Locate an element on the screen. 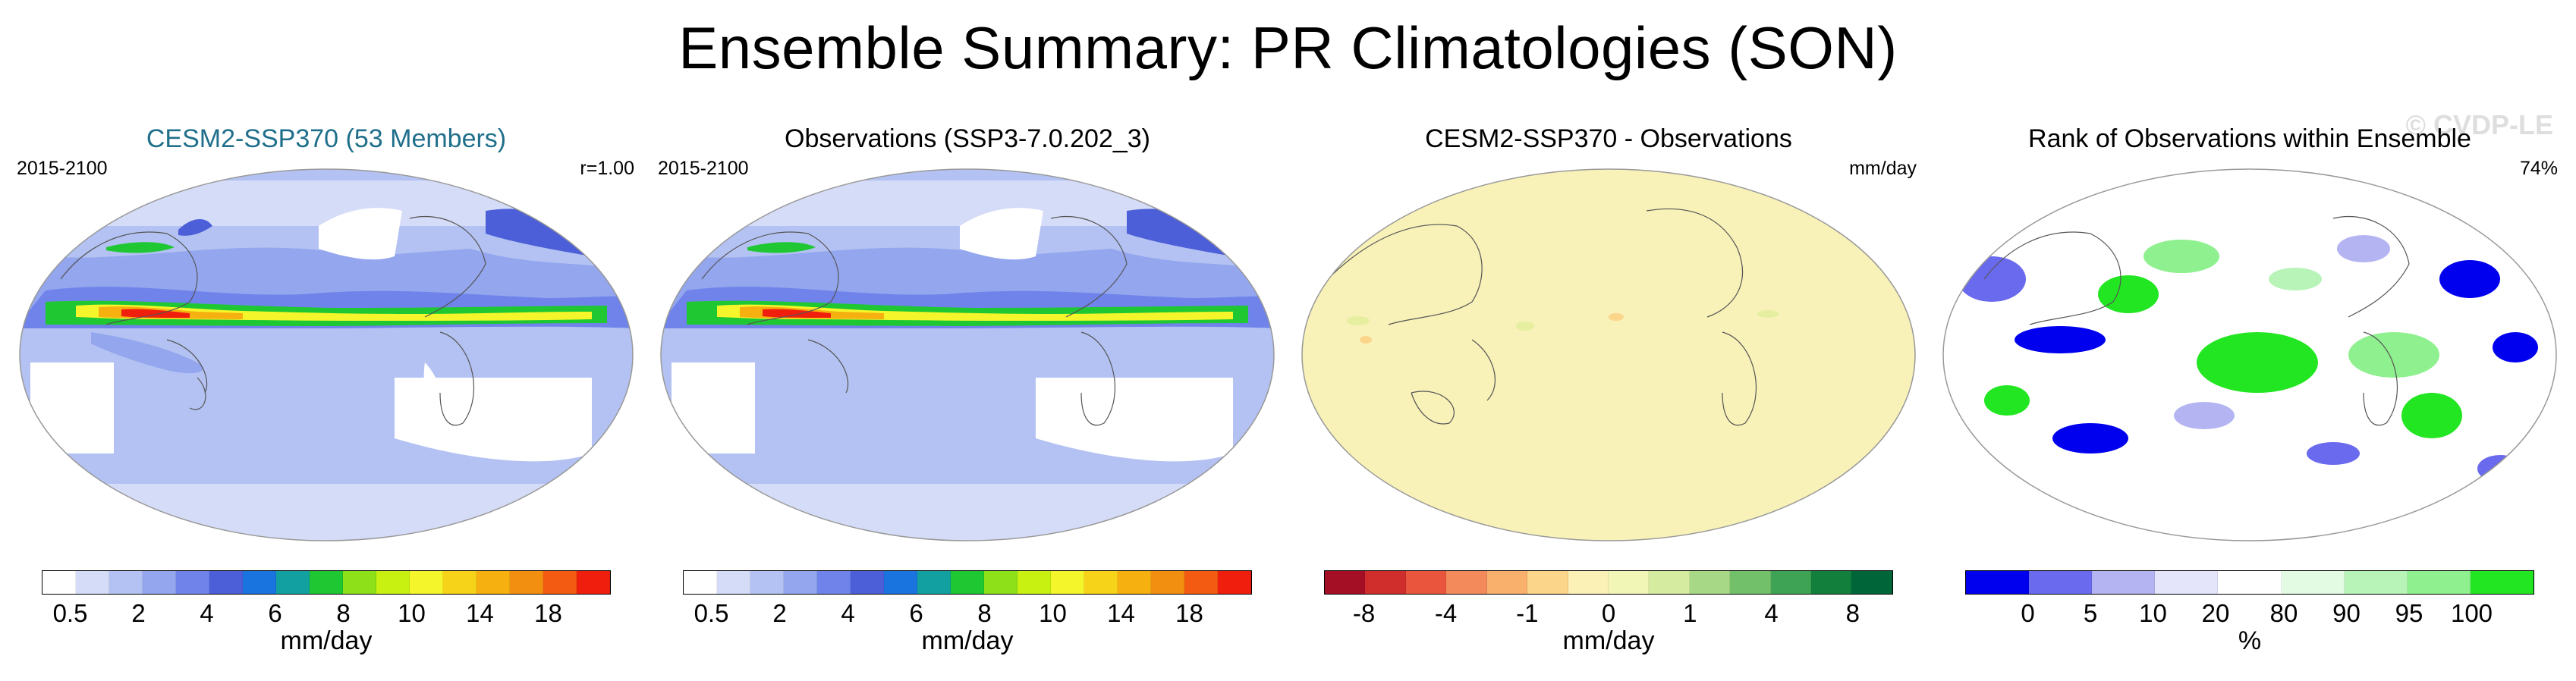  colorbar-units: % is located at coordinates (2250, 640).